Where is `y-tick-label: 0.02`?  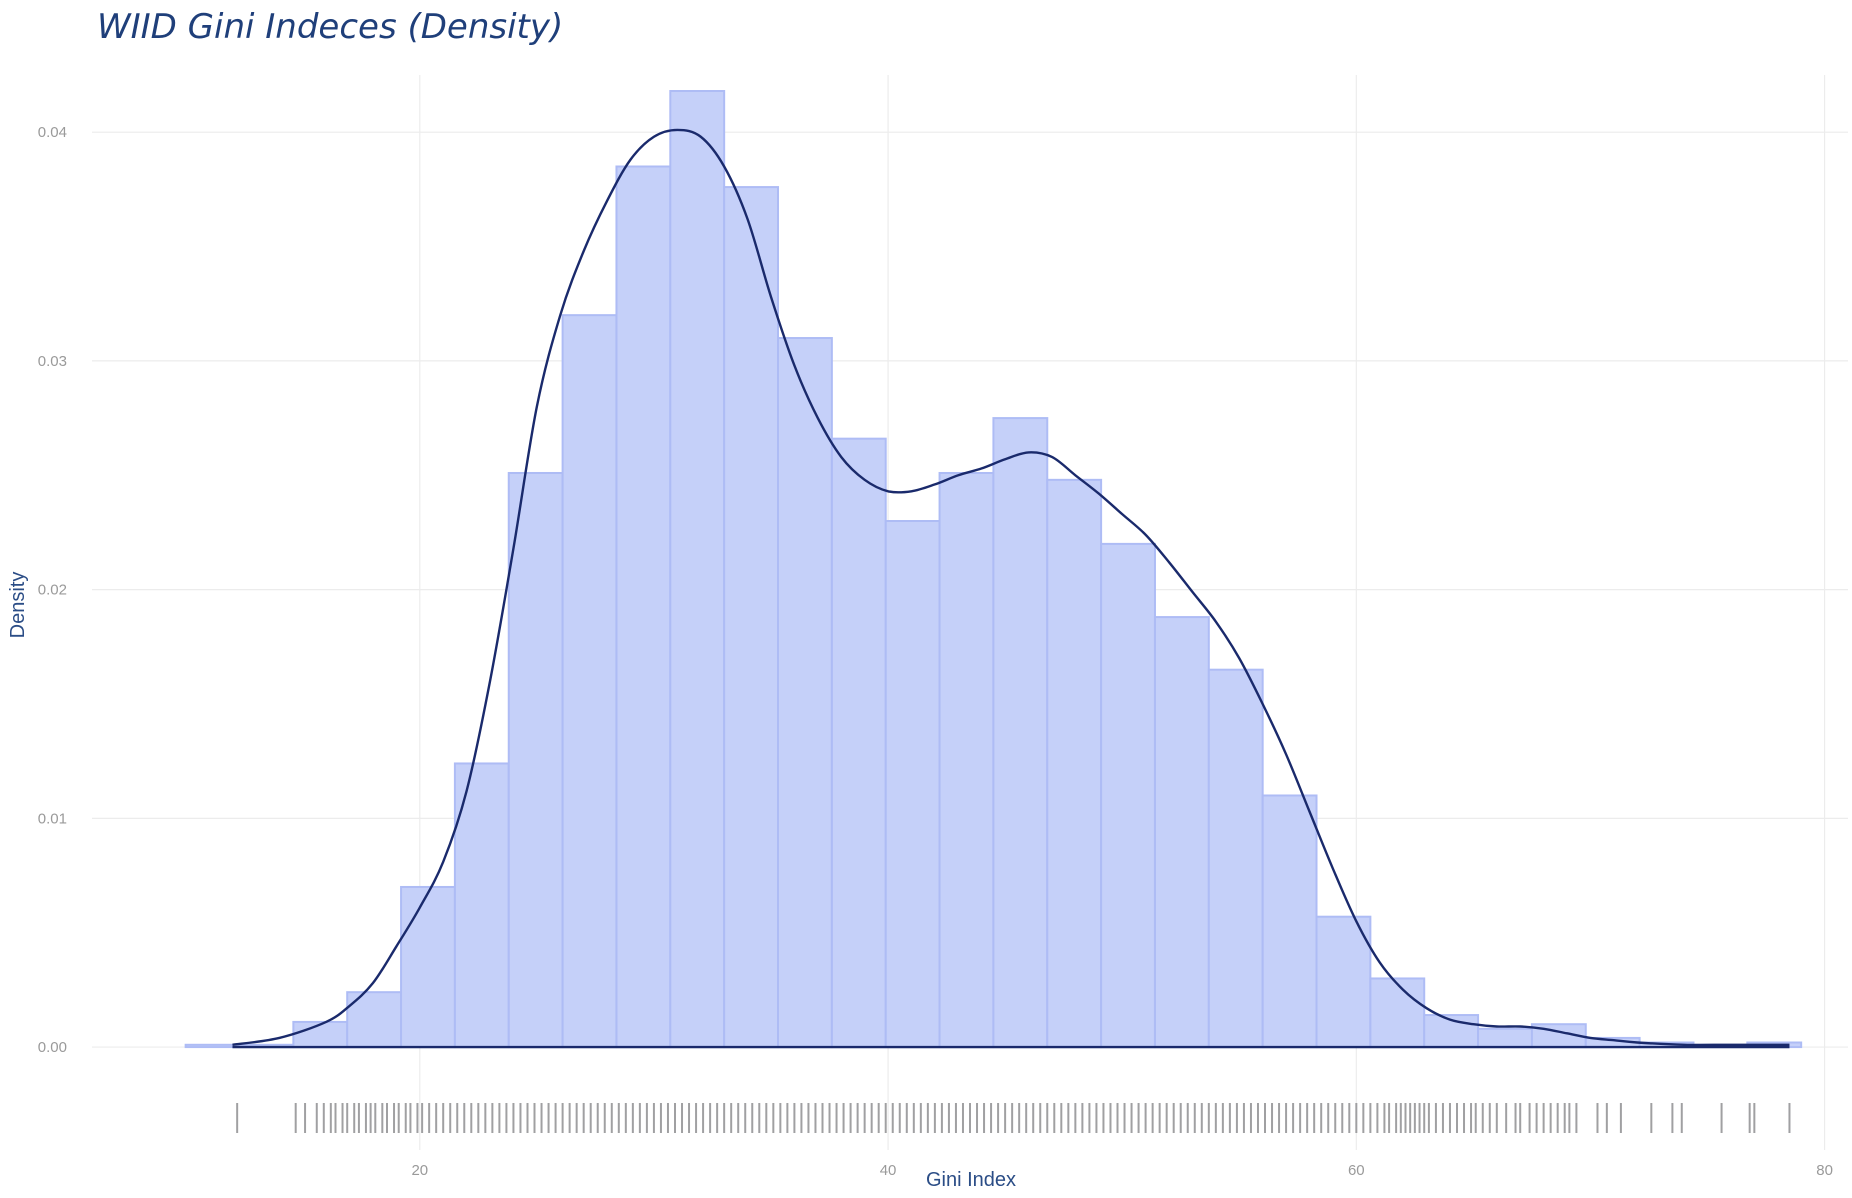 y-tick-label: 0.02 is located at coordinates (52, 590).